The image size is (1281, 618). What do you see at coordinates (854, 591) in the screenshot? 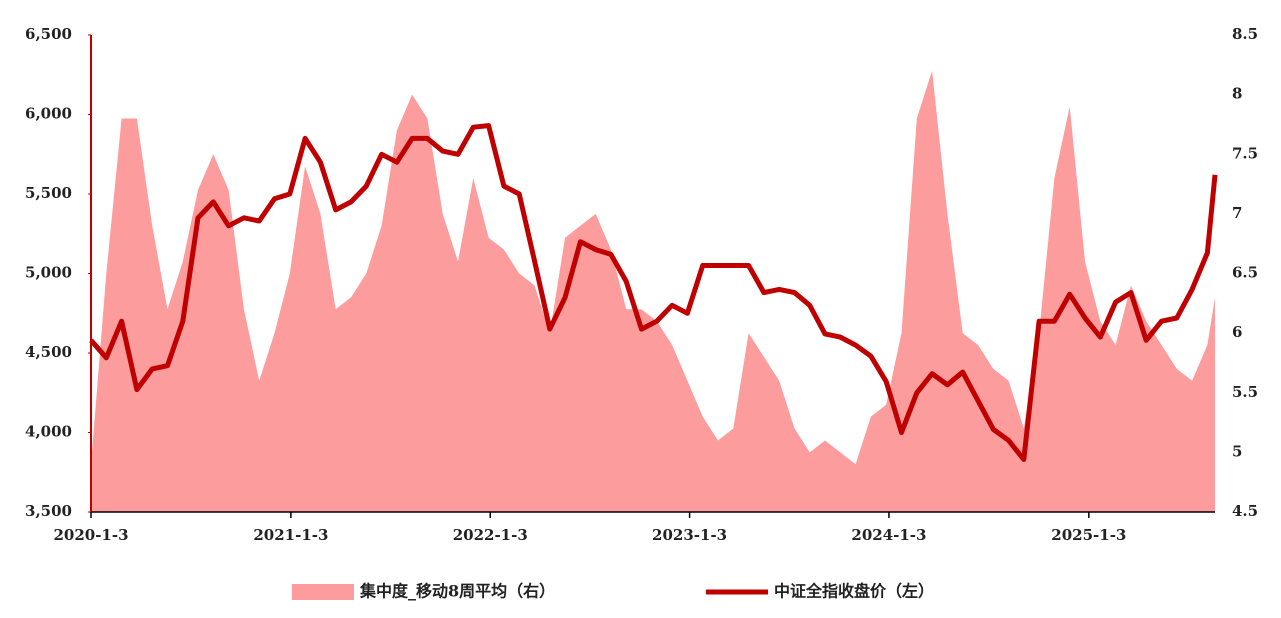
I see `legend-label: 中证全指收盘价（左）` at bounding box center [854, 591].